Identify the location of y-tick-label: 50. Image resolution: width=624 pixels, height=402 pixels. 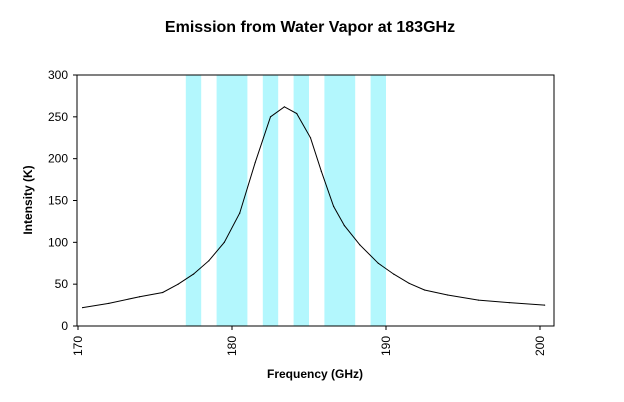
(62, 284).